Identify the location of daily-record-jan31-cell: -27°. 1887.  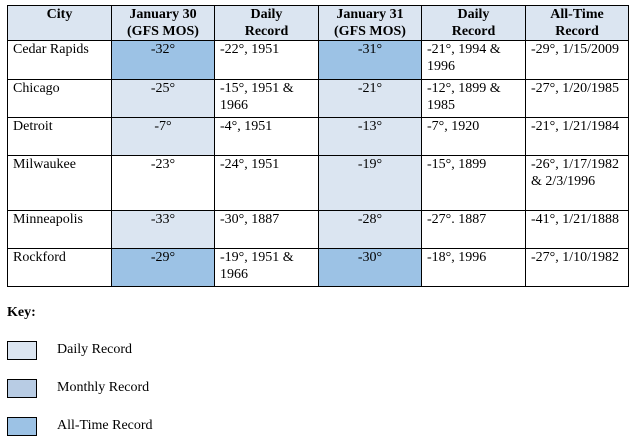
(473, 229).